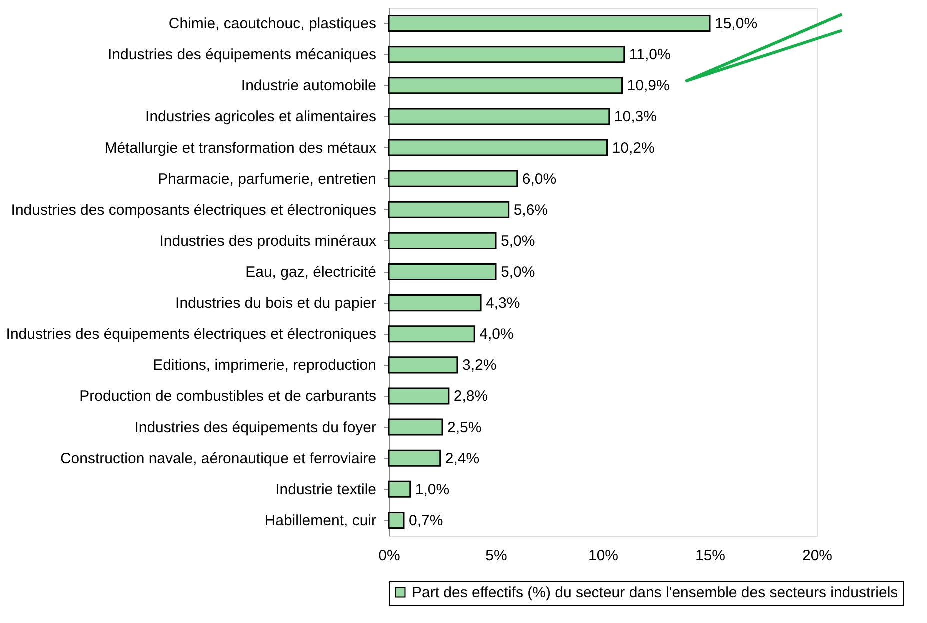  I want to click on y-tick-label: Industrie textile, so click(326, 489).